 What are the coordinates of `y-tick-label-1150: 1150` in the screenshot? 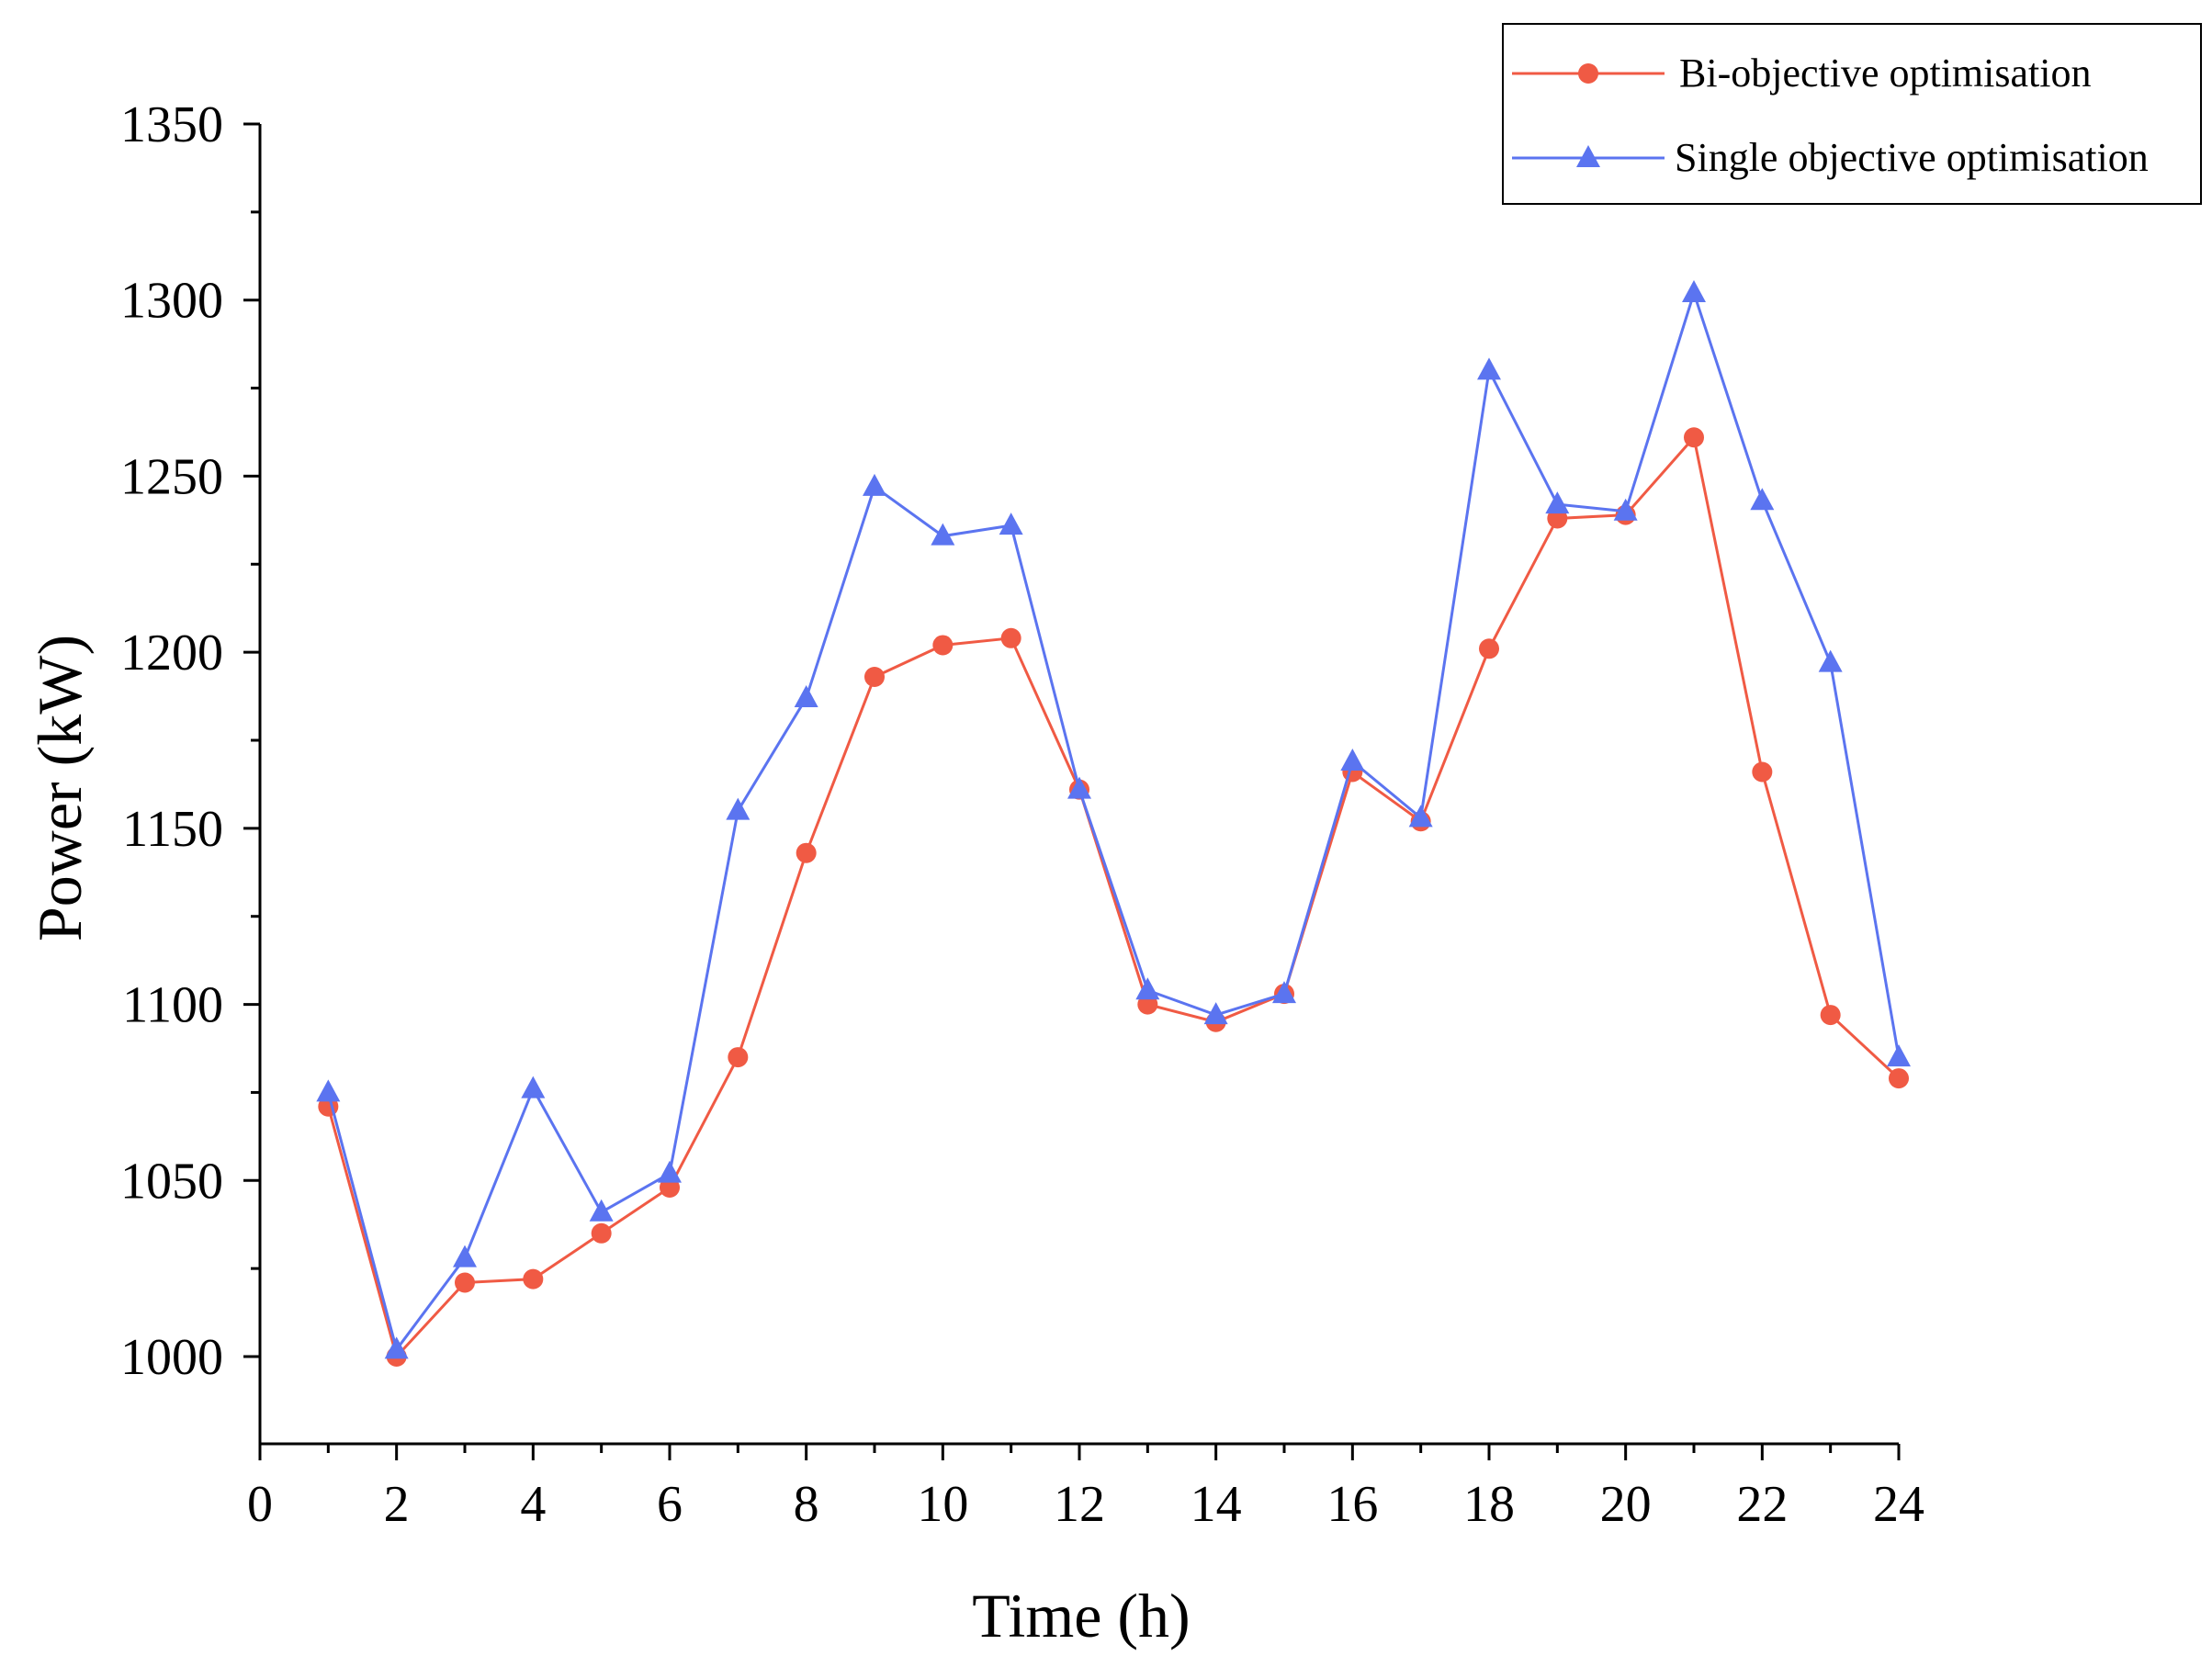 It's located at (172, 829).